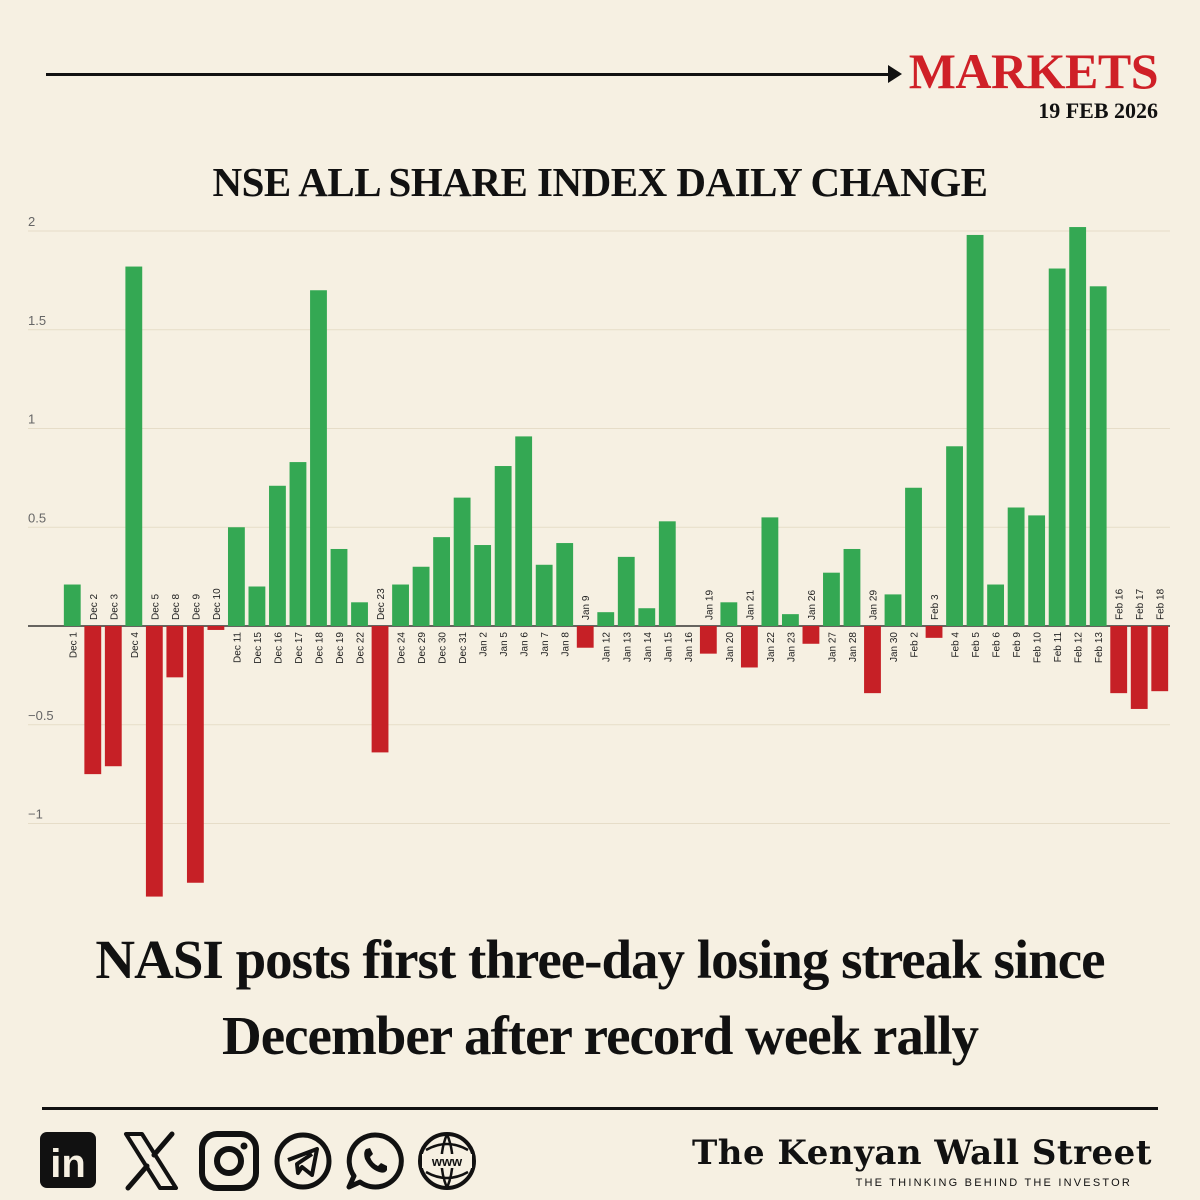  I want to click on category-label: Dec 22, so click(361, 648).